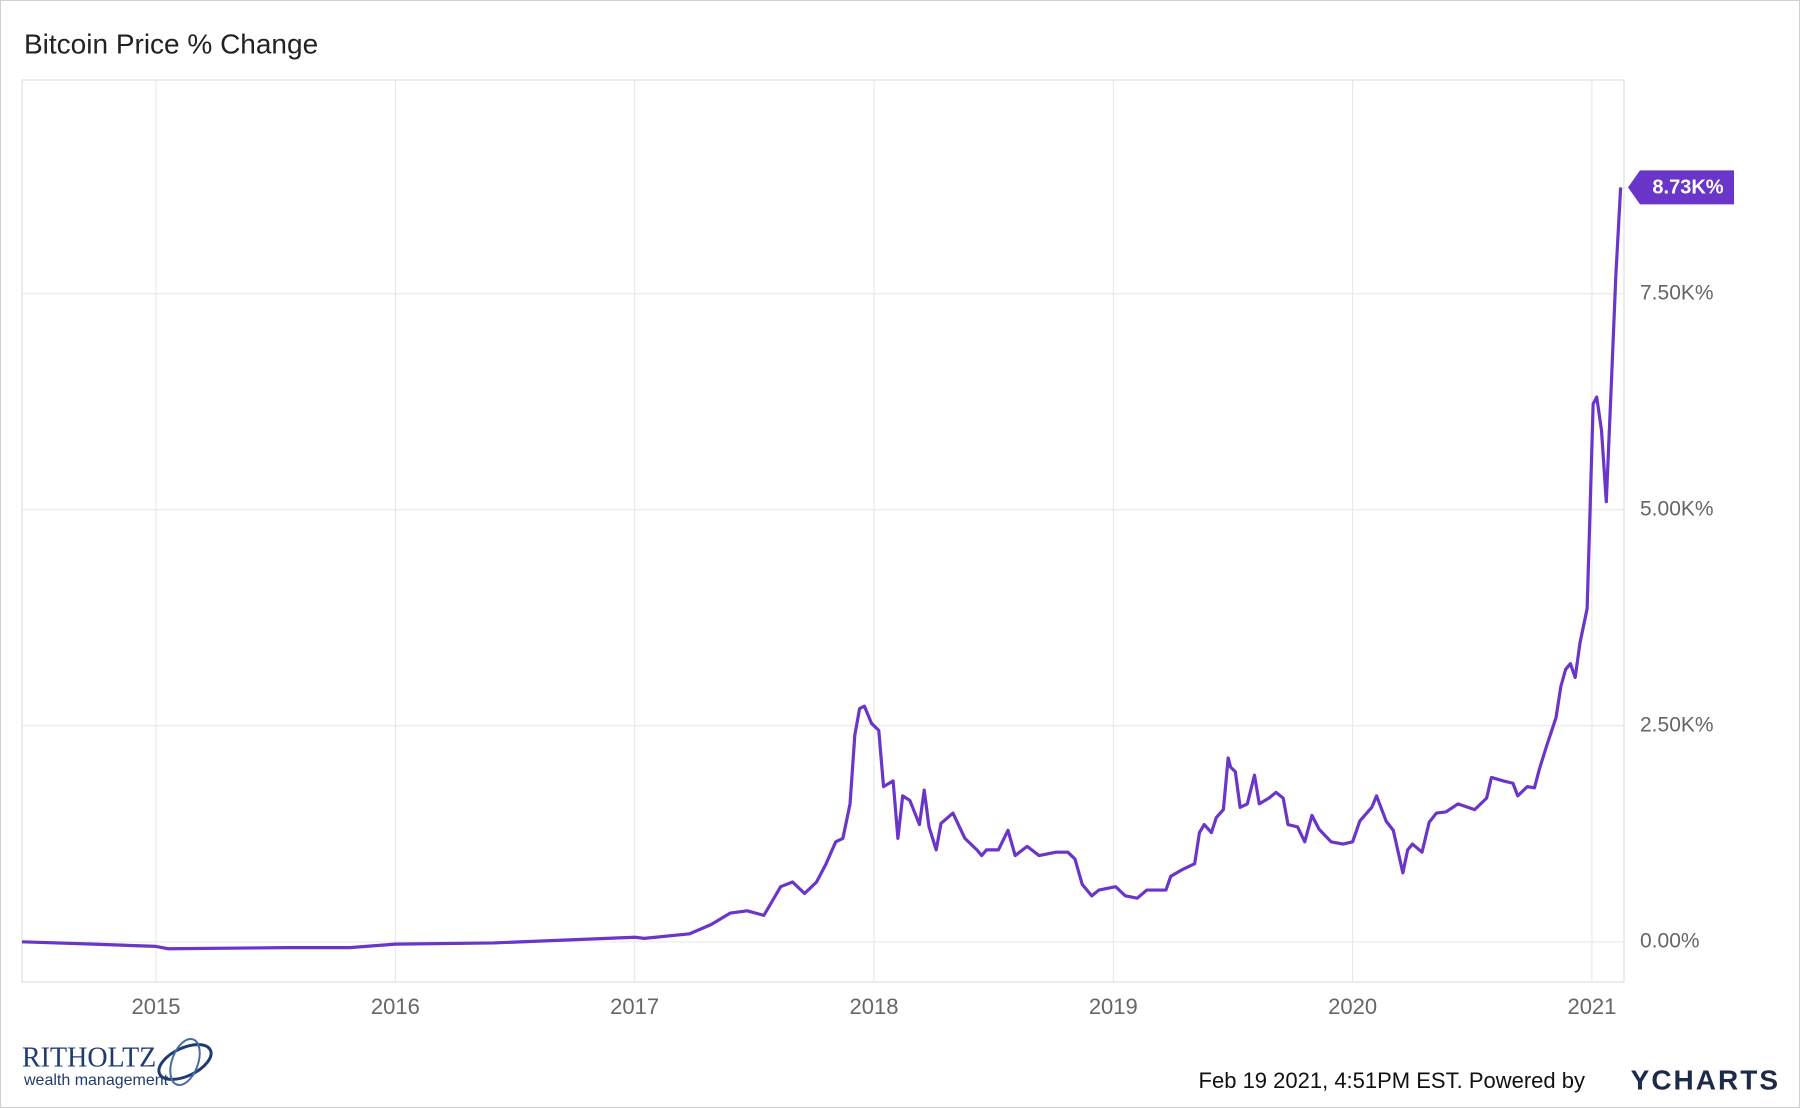  What do you see at coordinates (1591, 1006) in the screenshot?
I see `x-tick-label: 2021` at bounding box center [1591, 1006].